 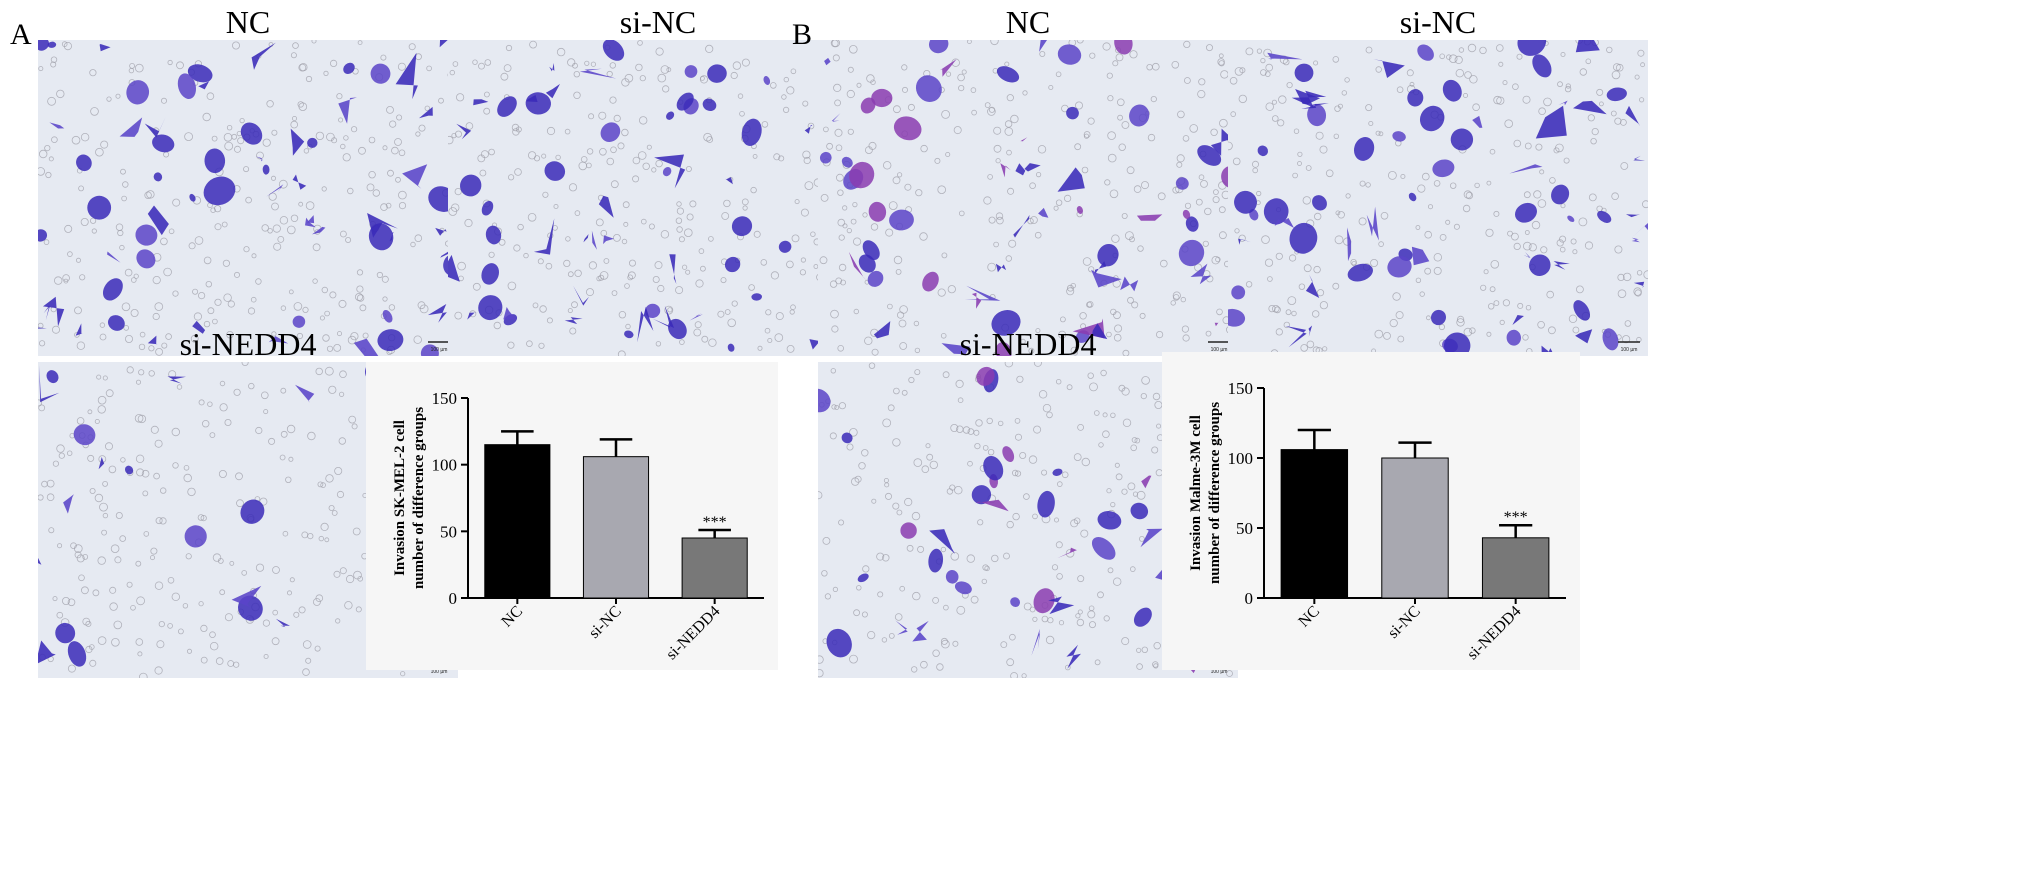 What do you see at coordinates (248, 198) in the screenshot?
I see `micrograph-a-nc: 100 µm` at bounding box center [248, 198].